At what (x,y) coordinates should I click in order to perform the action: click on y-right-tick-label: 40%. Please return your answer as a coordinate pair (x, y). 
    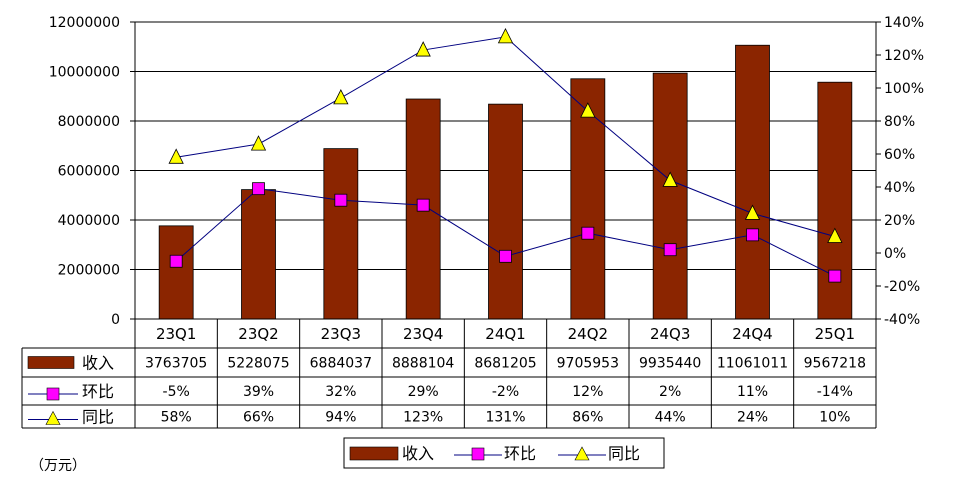
    Looking at the image, I should click on (899, 188).